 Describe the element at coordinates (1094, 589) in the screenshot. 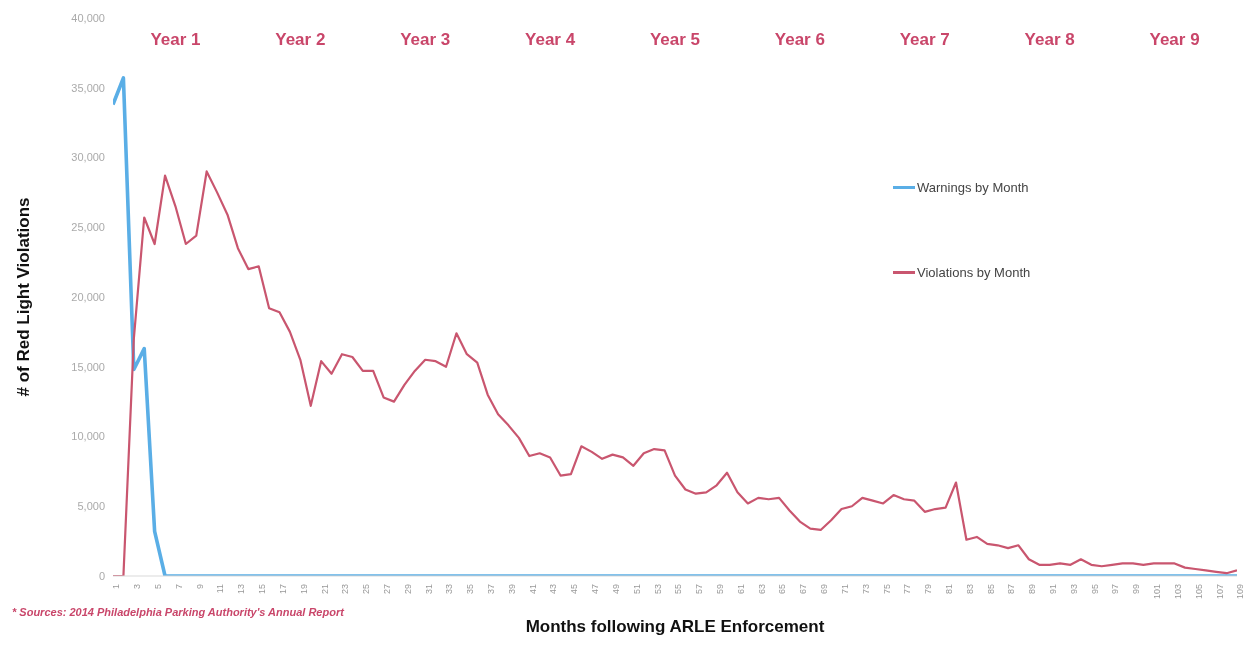

I see `x-tick-label: 95` at that location.